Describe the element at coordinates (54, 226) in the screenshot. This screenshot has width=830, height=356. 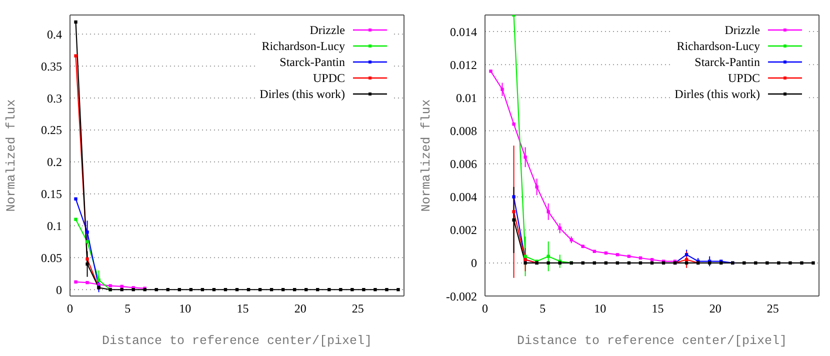
I see `y-tick-label: 0.1` at that location.